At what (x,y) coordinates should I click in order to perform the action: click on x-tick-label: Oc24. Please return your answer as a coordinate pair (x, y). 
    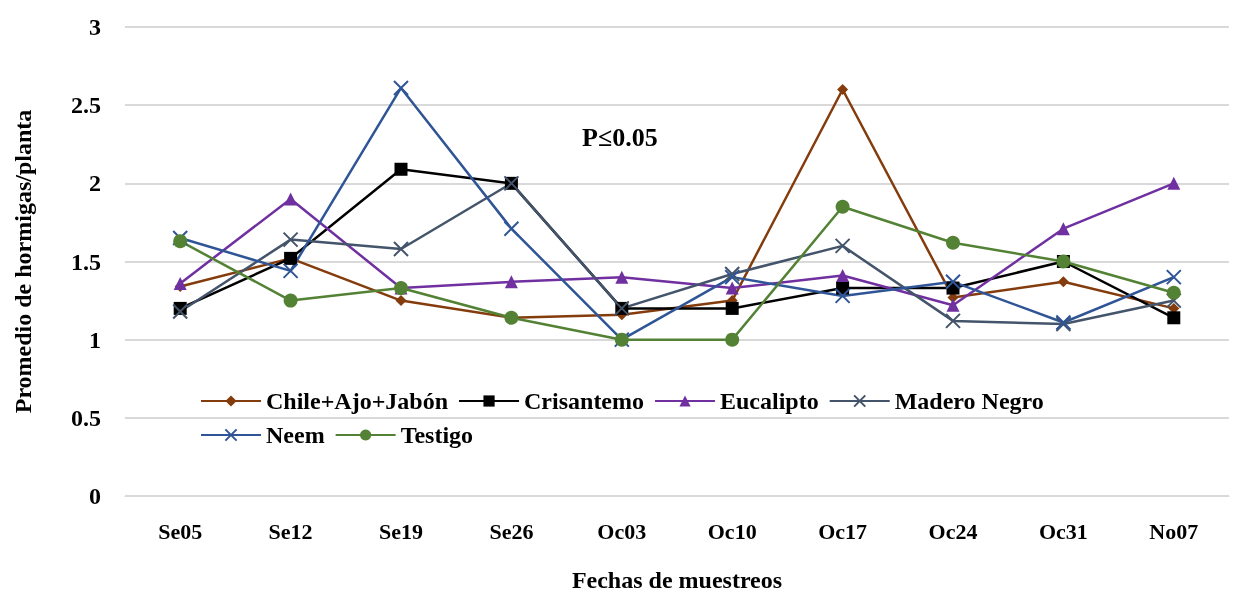
    Looking at the image, I should click on (953, 531).